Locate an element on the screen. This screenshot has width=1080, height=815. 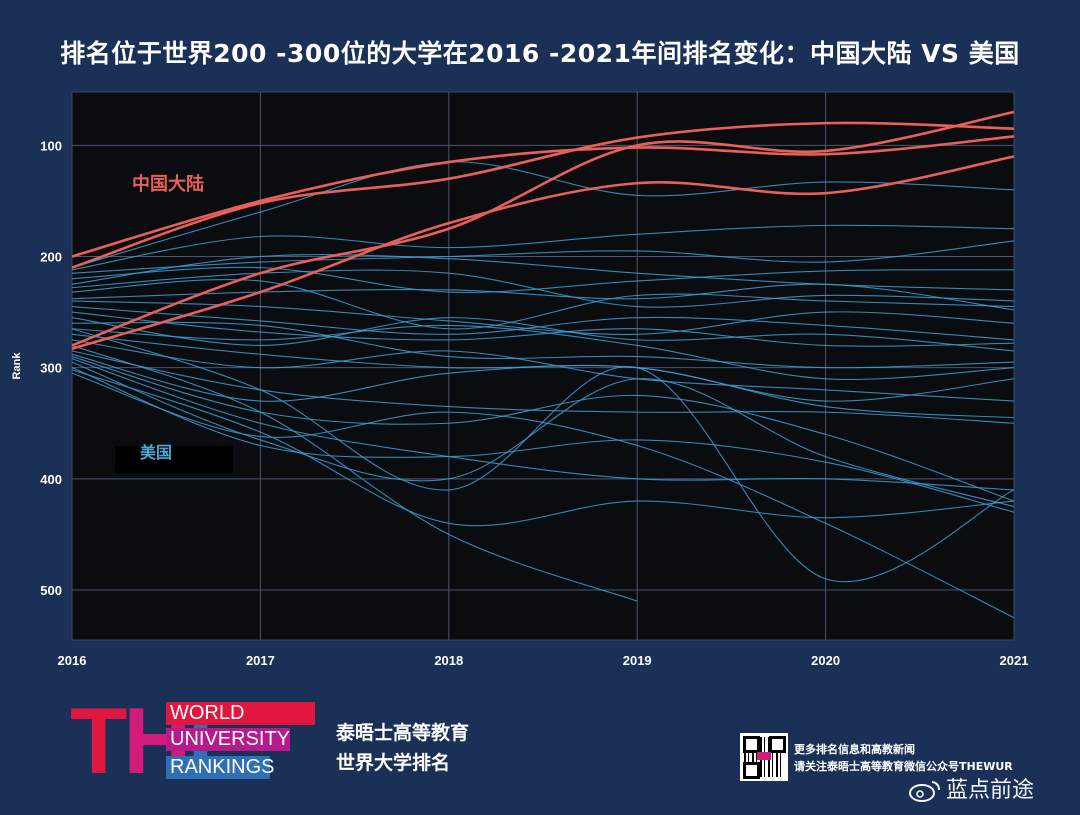
x-tick-label: 2016 is located at coordinates (72, 660).